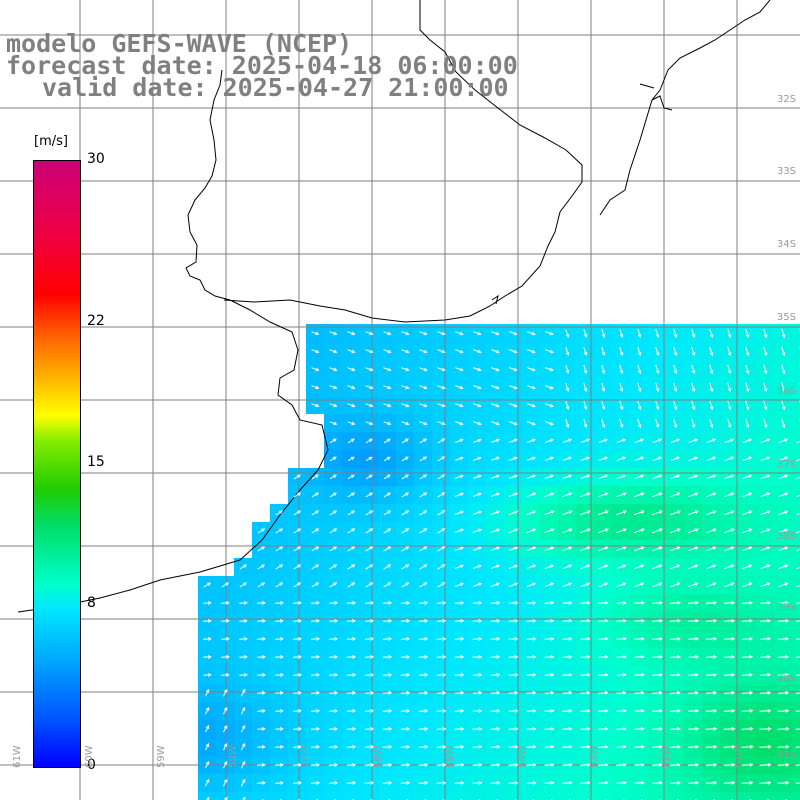 The image size is (800, 800). I want to click on legend-tick-label: 8, so click(91, 603).